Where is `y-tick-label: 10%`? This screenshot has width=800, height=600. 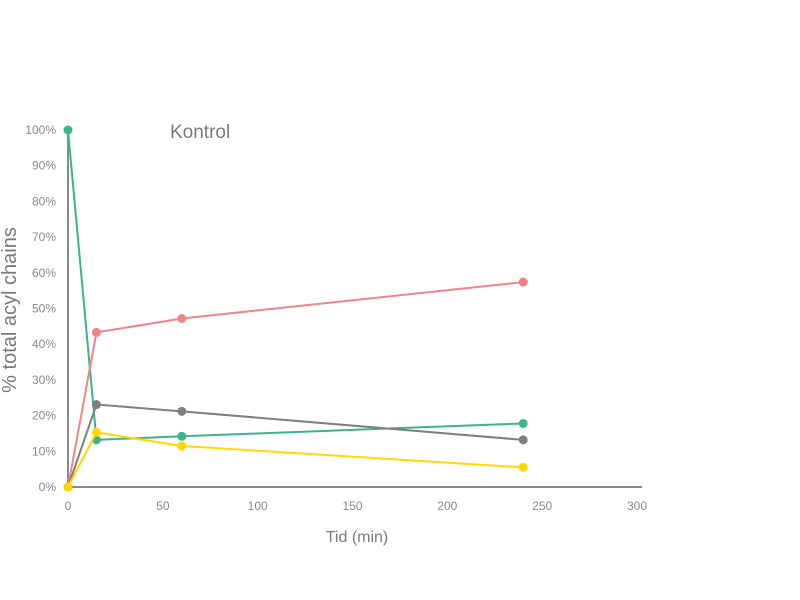
y-tick-label: 10% is located at coordinates (44, 451).